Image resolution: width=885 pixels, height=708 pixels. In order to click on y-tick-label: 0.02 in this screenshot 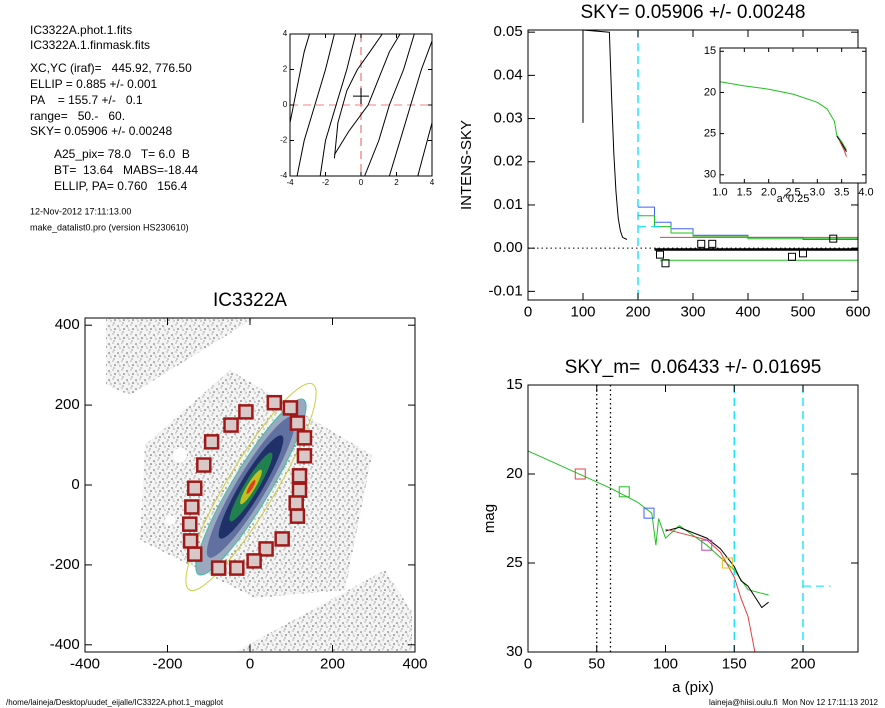, I will do `click(508, 161)`.